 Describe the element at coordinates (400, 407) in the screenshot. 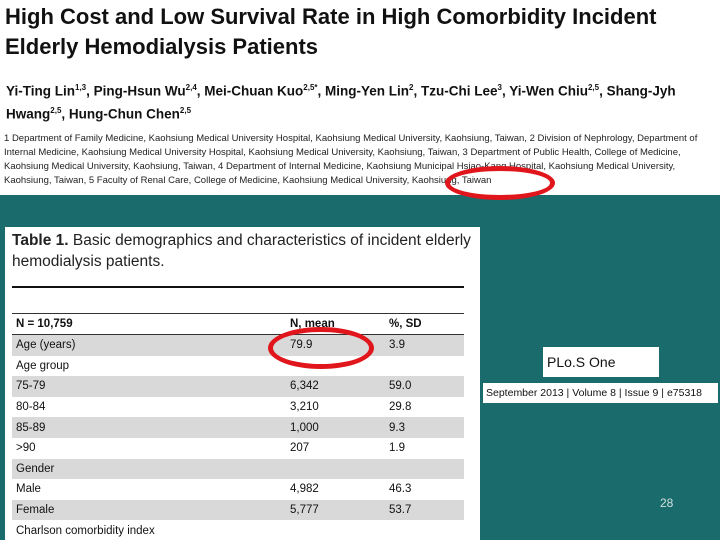

I see `table-cell: 29.8` at that location.